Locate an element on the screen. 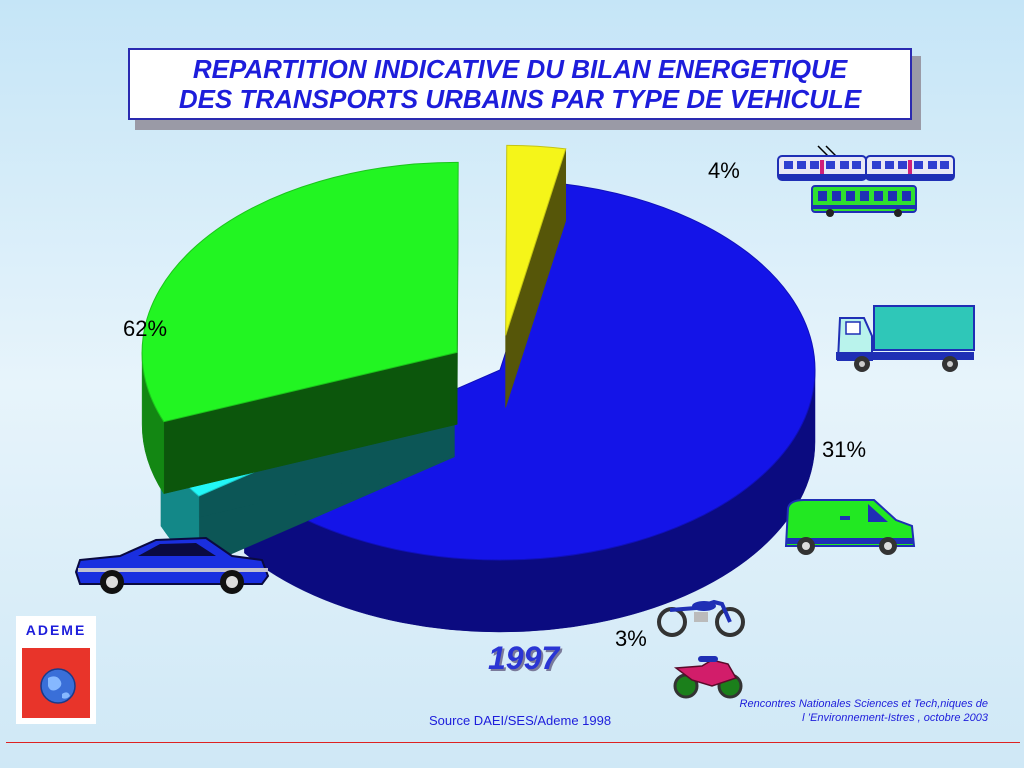  year-label: 1997 is located at coordinates (524, 658).